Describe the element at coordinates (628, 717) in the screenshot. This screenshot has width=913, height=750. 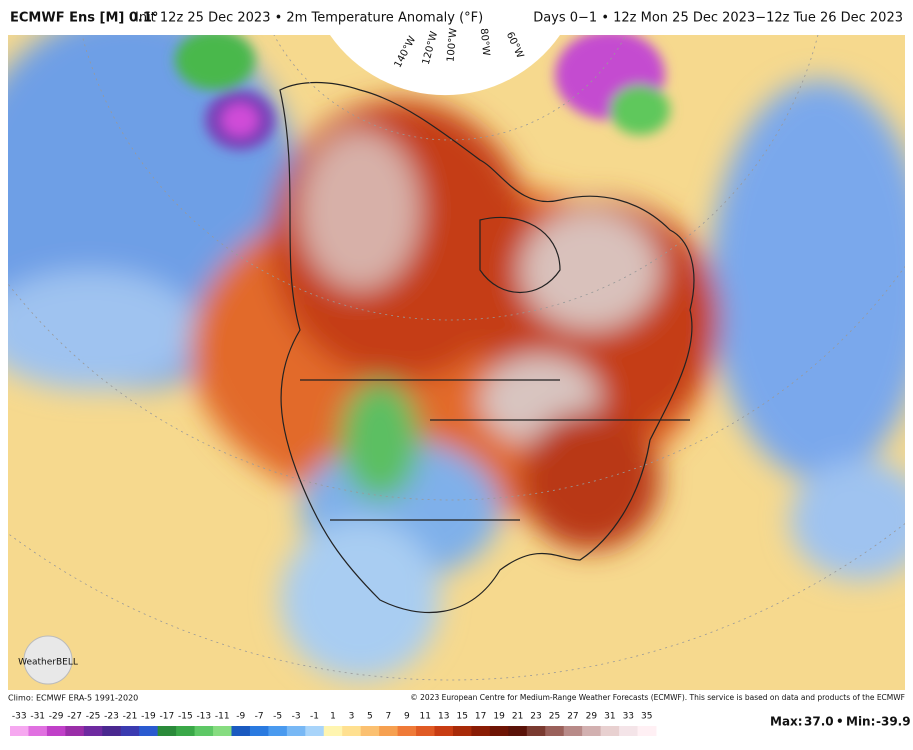
I see `colorbar-label: 33` at that location.